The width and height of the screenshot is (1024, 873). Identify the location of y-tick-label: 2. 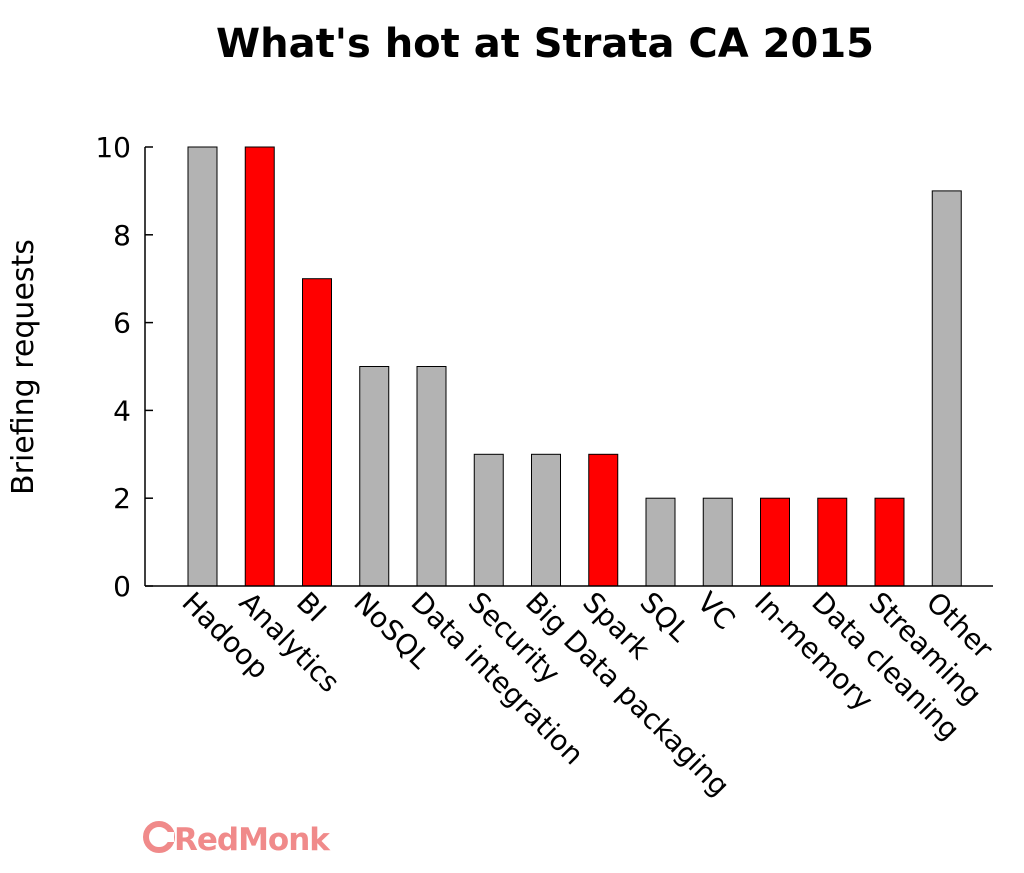
(122, 498).